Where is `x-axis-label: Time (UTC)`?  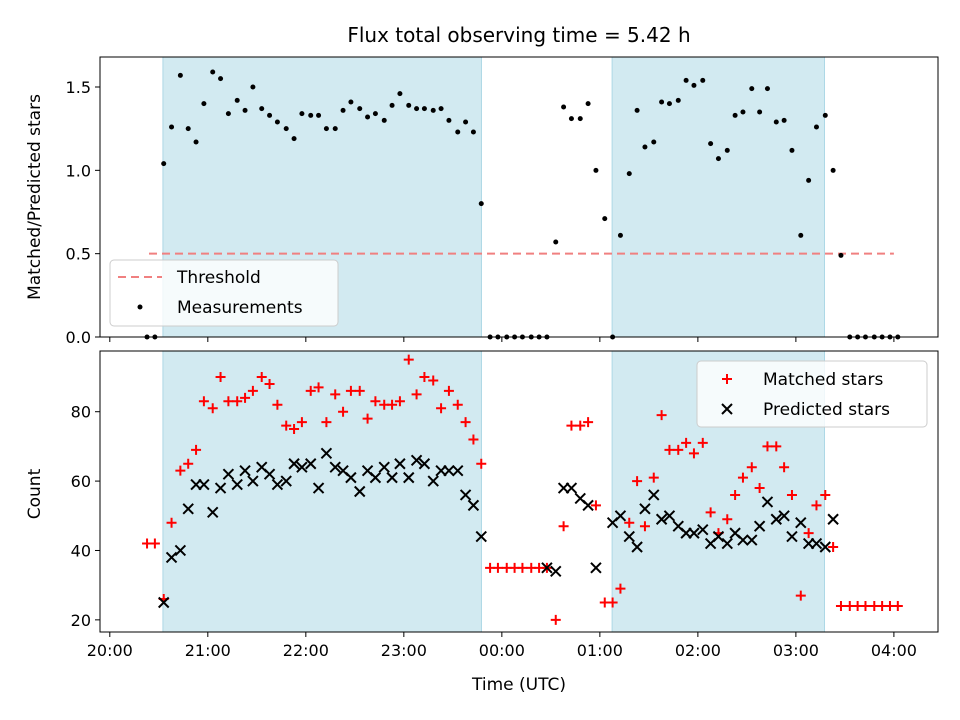 x-axis-label: Time (UTC) is located at coordinates (518, 685).